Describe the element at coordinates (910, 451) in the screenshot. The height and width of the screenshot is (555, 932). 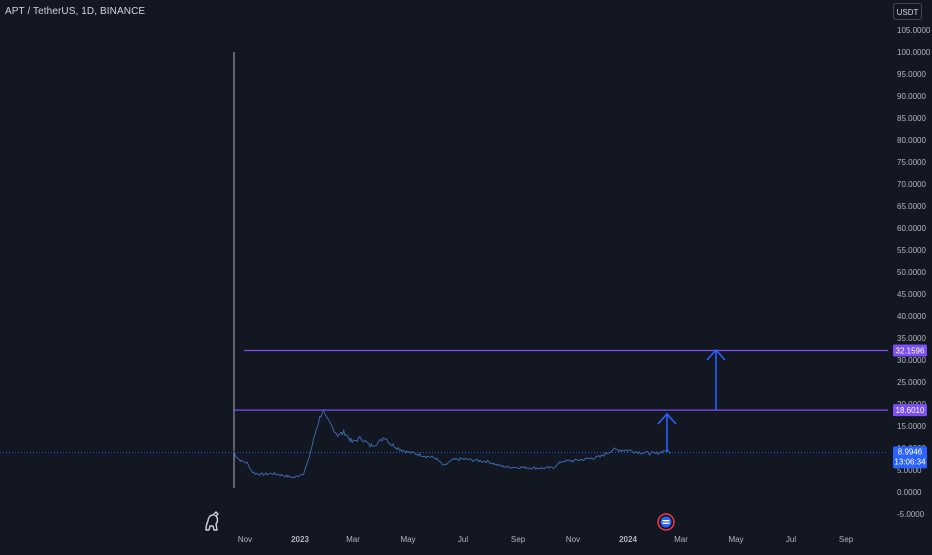
I see `last-price-value: 8.9946` at that location.